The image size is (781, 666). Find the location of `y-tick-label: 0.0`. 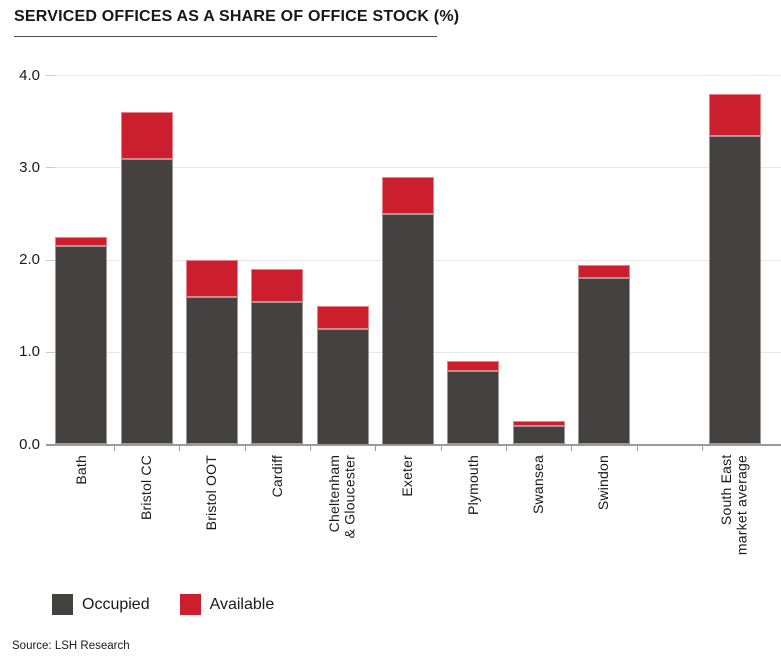

y-tick-label: 0.0 is located at coordinates (29, 444).